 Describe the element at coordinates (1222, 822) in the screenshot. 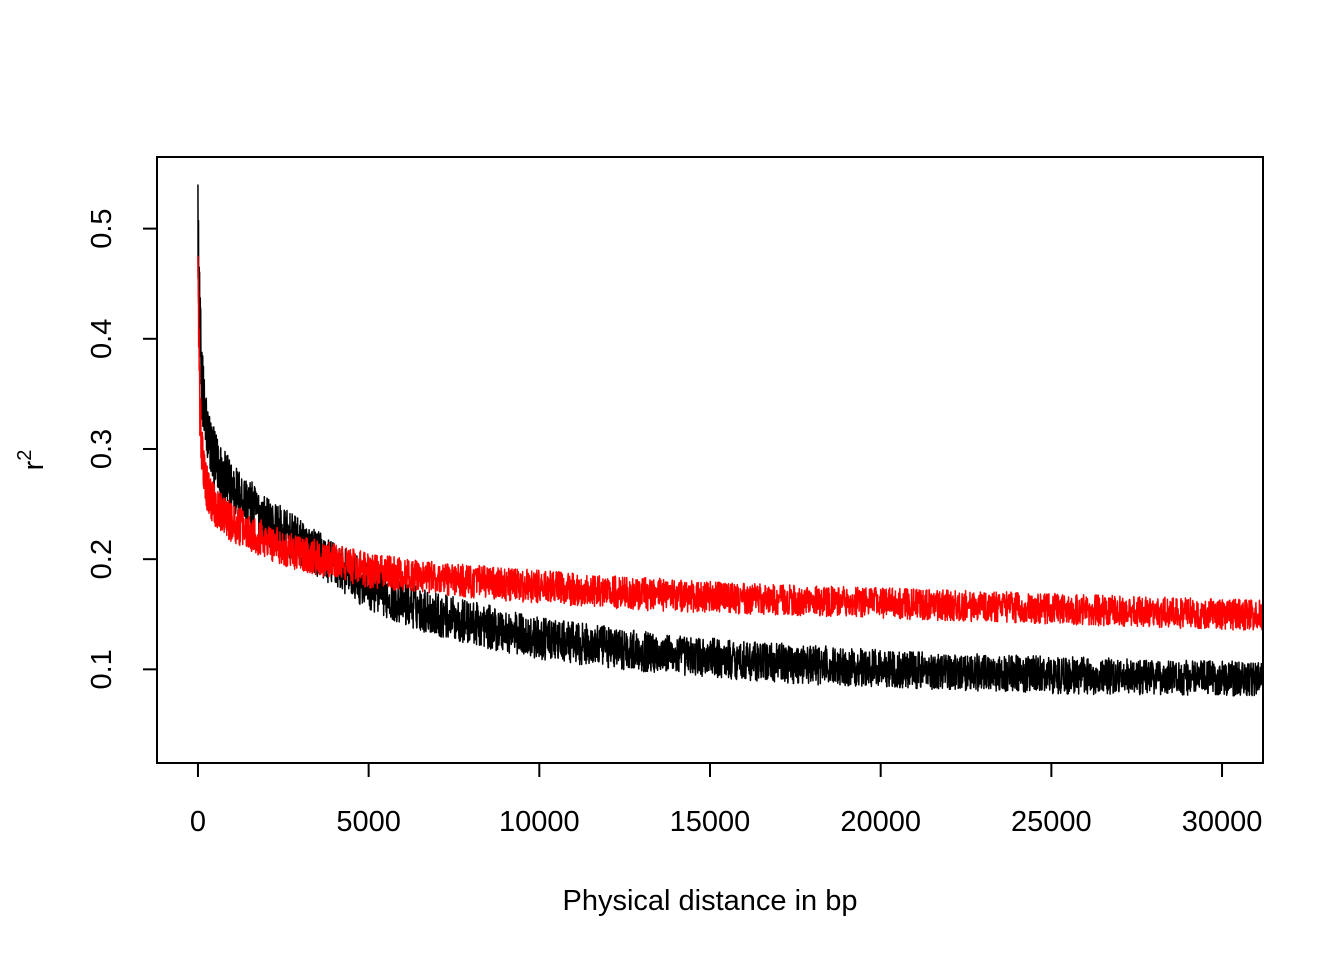

I see `x-tick-label: 30000` at that location.